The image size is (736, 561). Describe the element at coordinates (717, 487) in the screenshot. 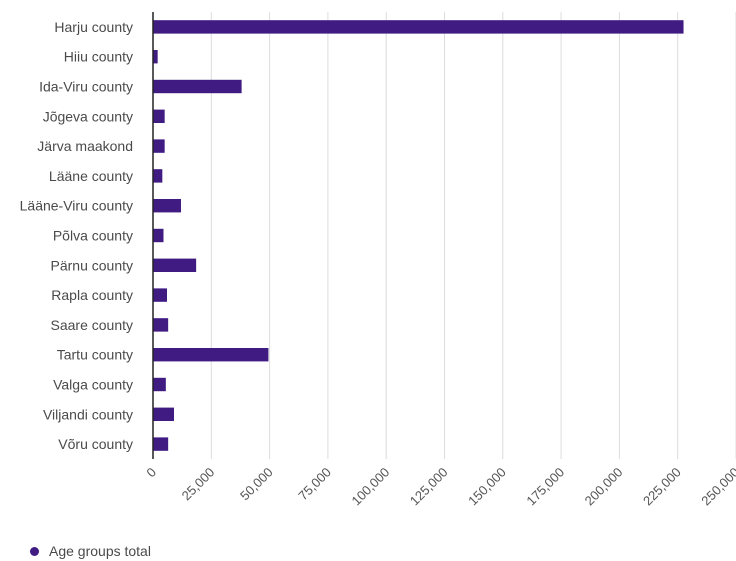

I see `x-tick-label: 250,000` at that location.